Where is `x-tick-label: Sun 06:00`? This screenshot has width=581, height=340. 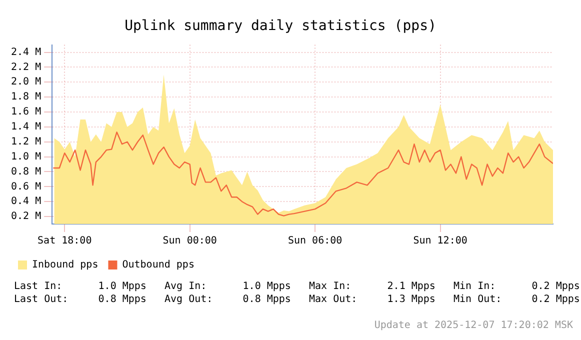
x-tick-label: Sun 06:00 is located at coordinates (315, 241).